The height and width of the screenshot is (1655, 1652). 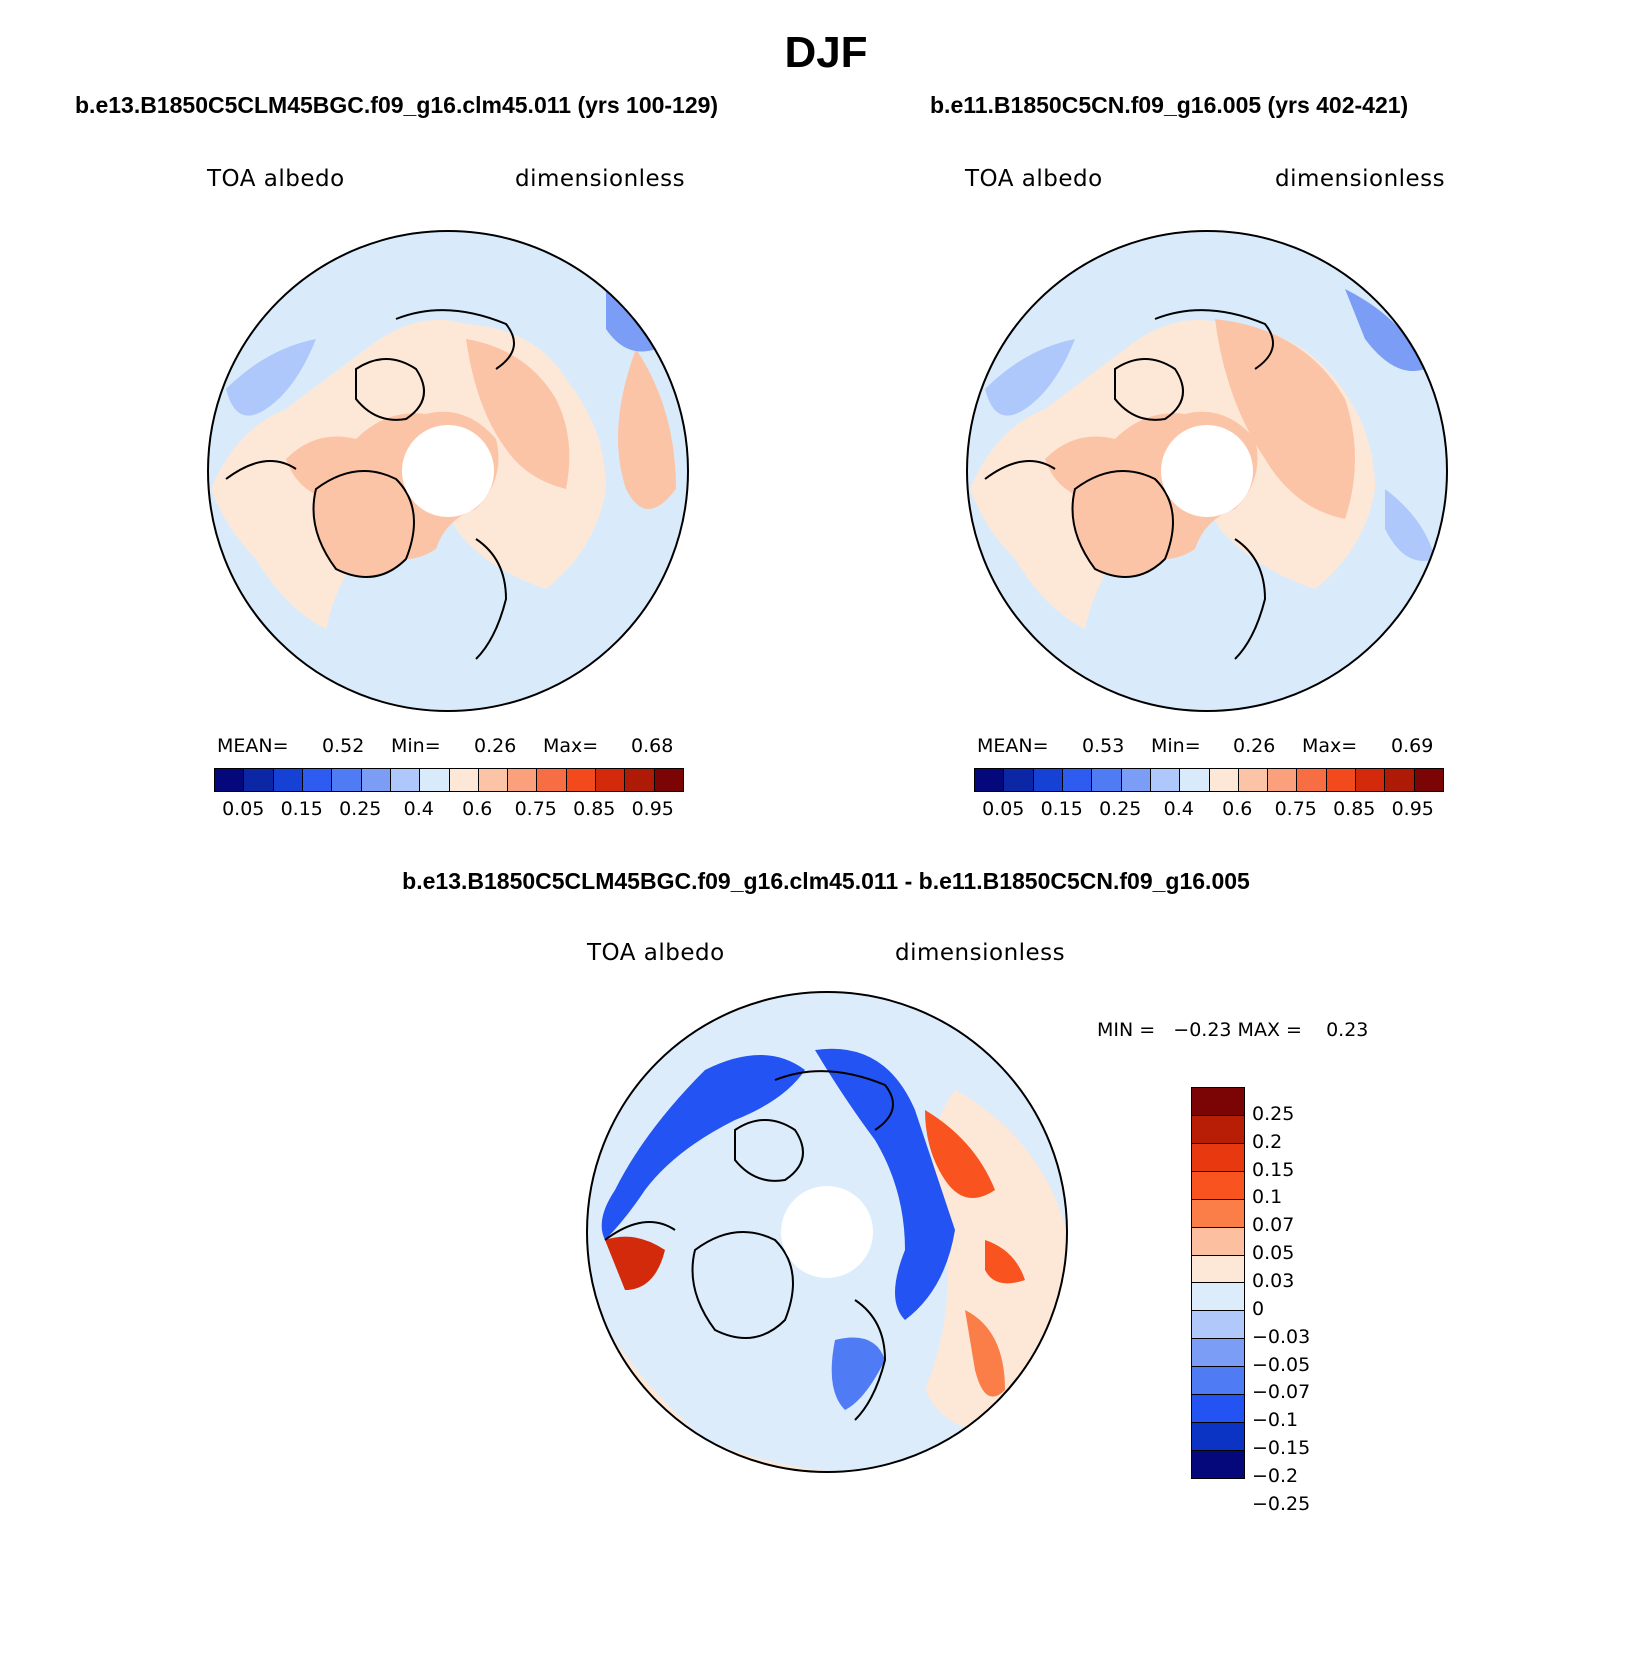 I want to click on left-colorbar, so click(x=449, y=780).